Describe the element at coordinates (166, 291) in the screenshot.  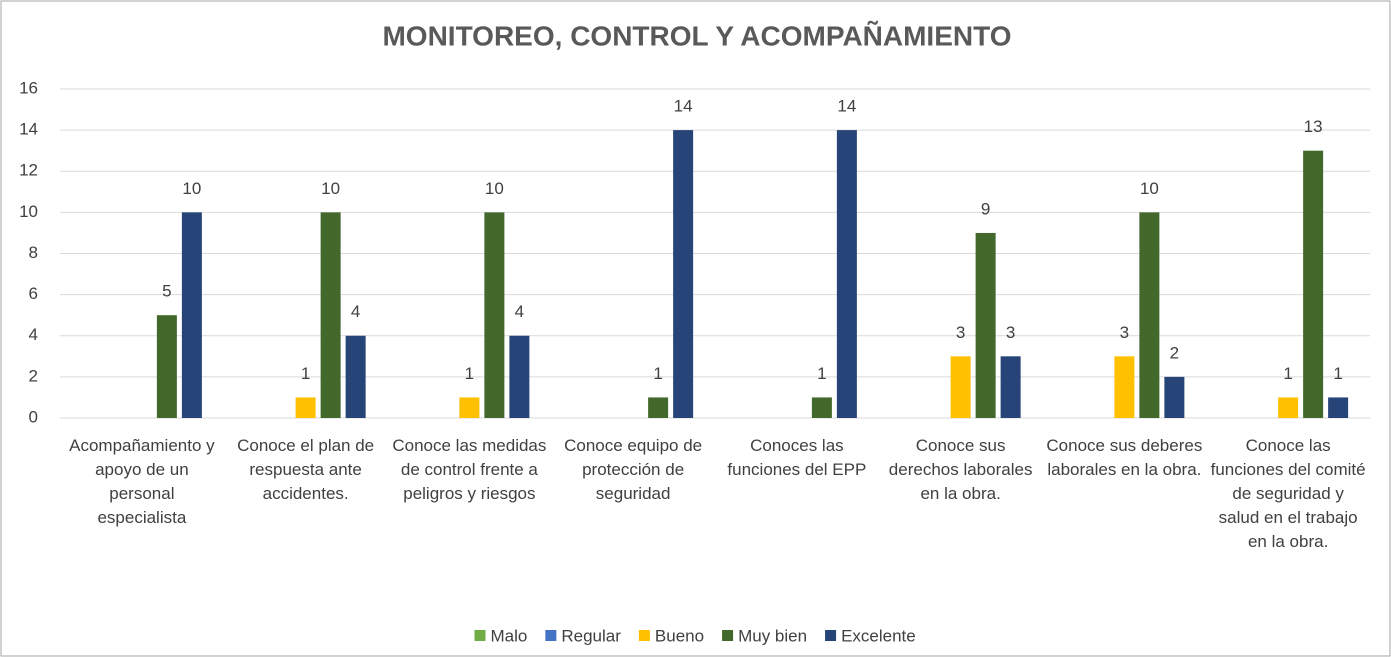
I see `data-label: 5` at that location.